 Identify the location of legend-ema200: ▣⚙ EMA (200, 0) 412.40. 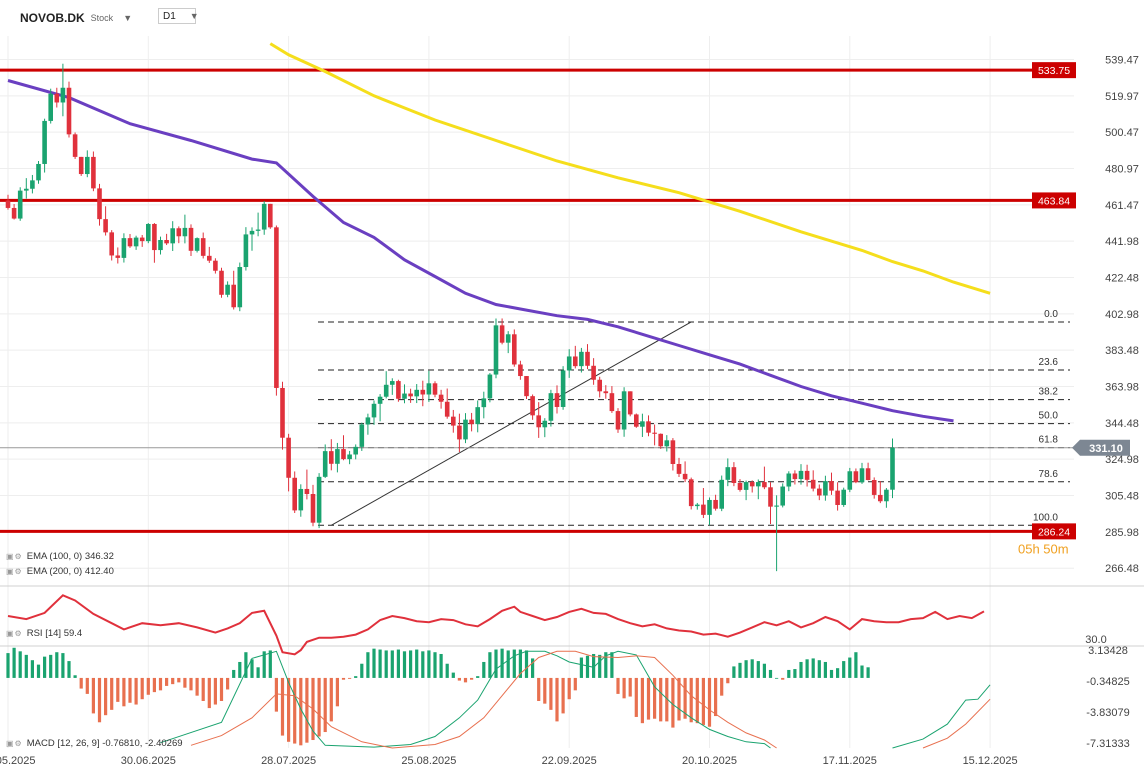
(60, 571).